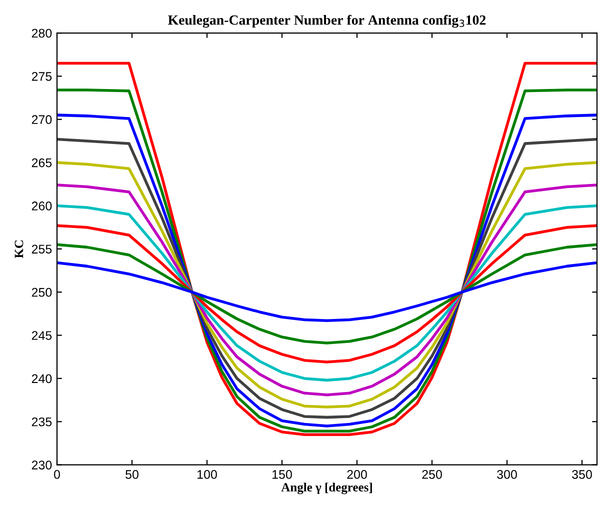  I want to click on y-tick-label: 230, so click(42, 465).